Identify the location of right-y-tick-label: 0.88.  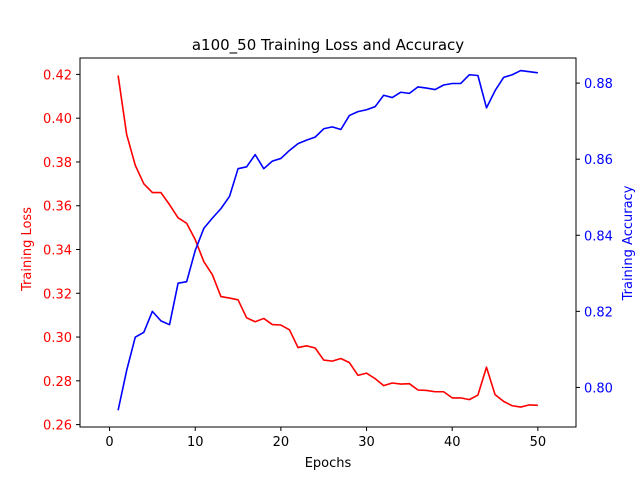
(598, 84).